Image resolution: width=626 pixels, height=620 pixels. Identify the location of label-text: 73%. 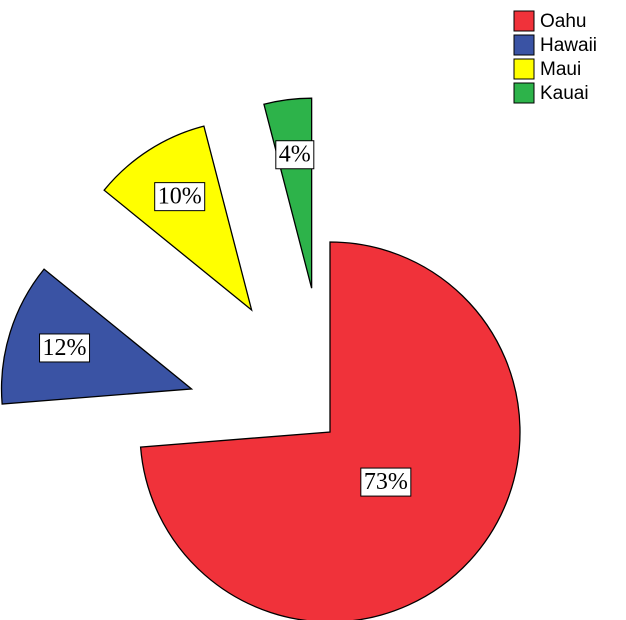
(386, 482).